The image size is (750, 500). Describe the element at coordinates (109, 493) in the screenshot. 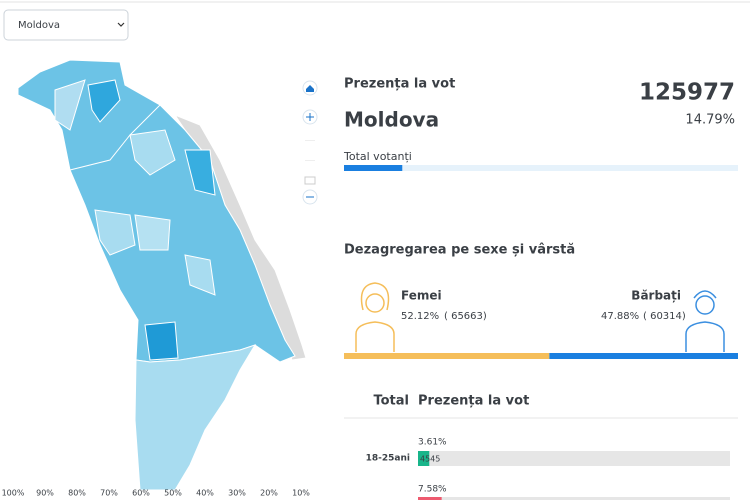

I see `legend-label: 70%` at that location.